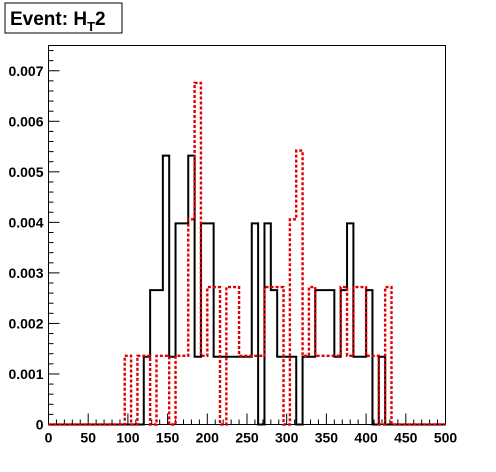 The height and width of the screenshot is (472, 496). What do you see at coordinates (48, 19) in the screenshot?
I see `chart-title-main: Event: H` at bounding box center [48, 19].